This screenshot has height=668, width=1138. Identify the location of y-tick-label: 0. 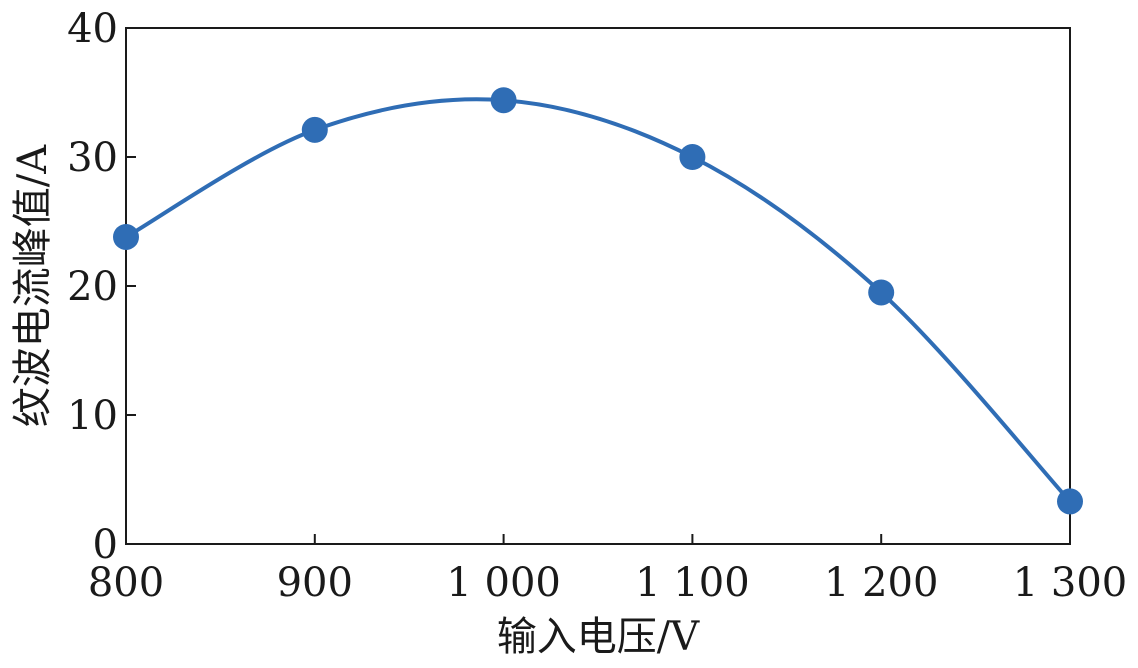
(105, 545).